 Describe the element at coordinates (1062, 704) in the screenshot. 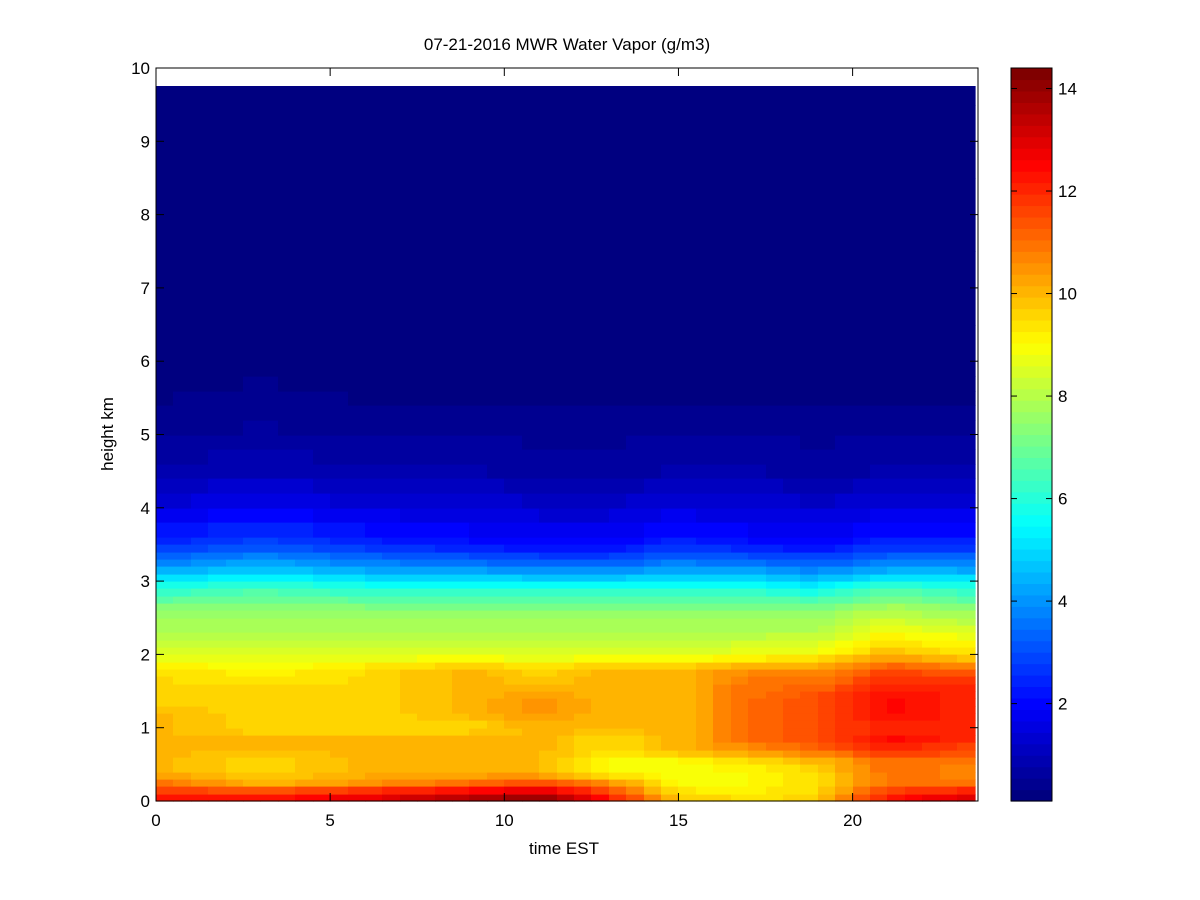

I see `colorbar-tick-label: 2` at that location.